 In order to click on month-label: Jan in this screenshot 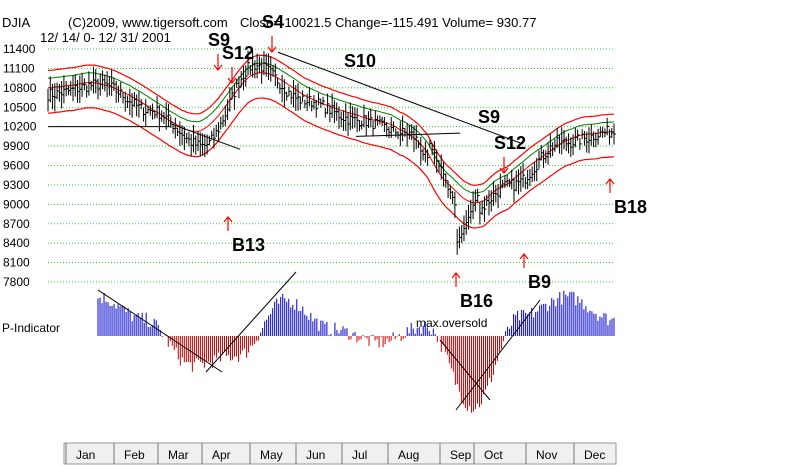, I will do `click(85, 455)`.